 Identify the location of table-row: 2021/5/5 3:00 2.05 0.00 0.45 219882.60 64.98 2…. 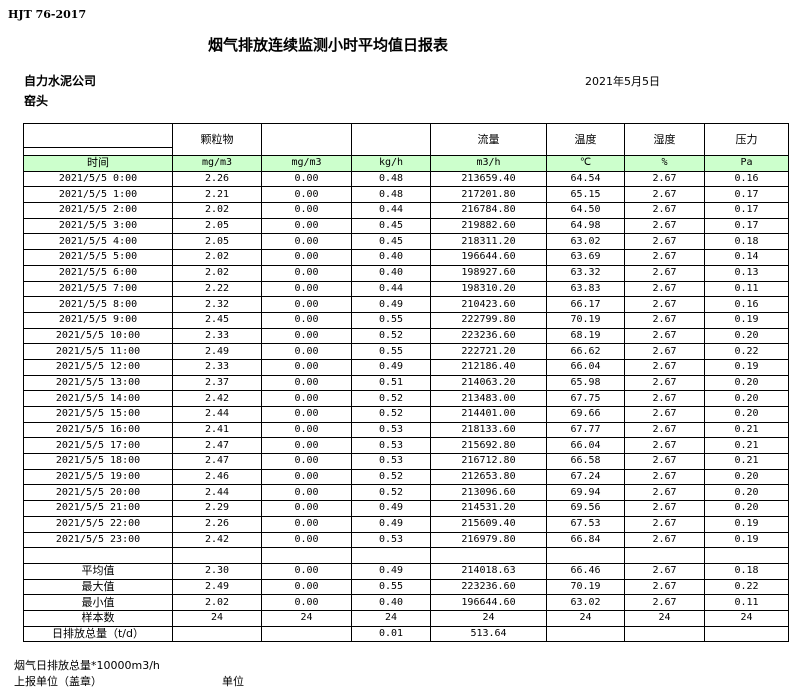
(406, 226).